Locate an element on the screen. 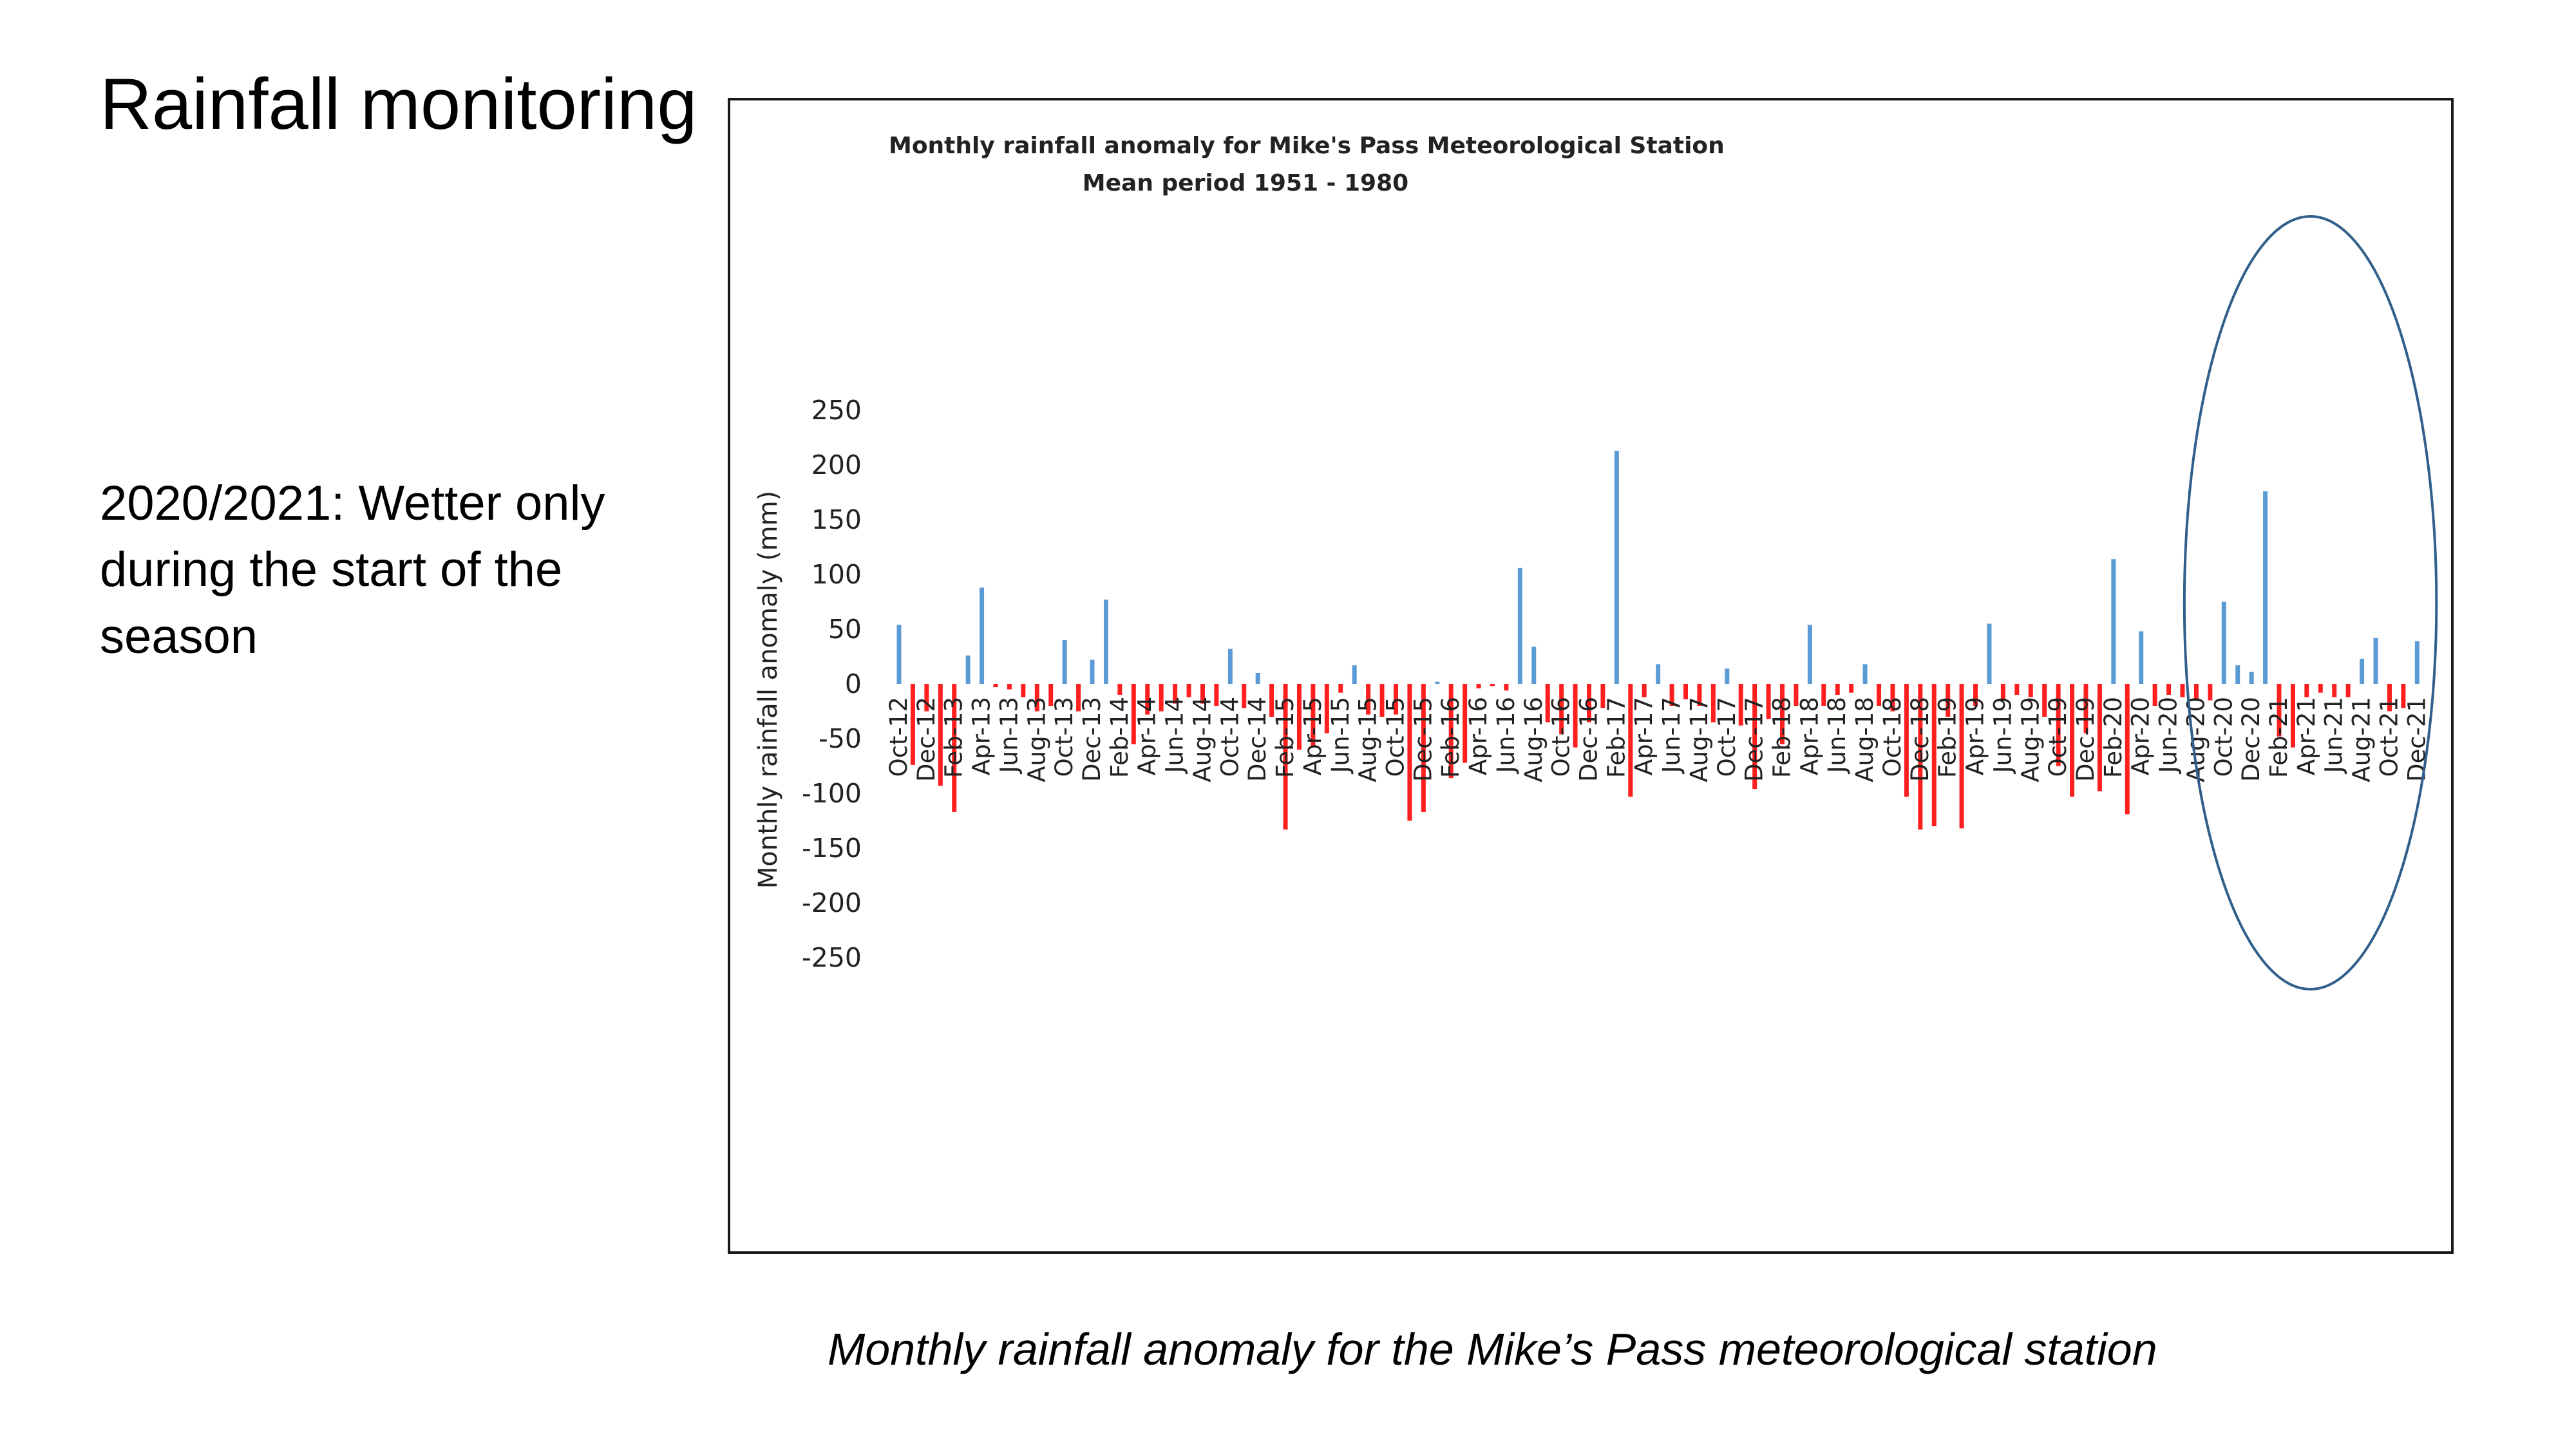 This screenshot has width=2576, height=1449. x-tick-label: Aug-14 is located at coordinates (1202, 740).